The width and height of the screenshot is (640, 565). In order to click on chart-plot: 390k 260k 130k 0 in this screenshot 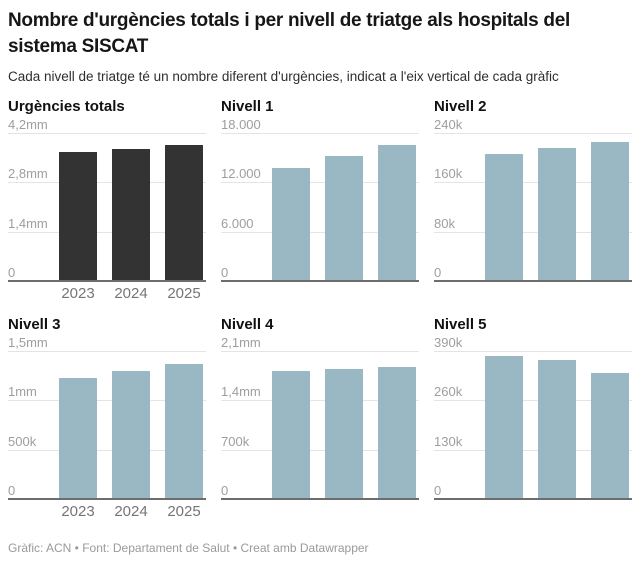, I will do `click(533, 417)`.